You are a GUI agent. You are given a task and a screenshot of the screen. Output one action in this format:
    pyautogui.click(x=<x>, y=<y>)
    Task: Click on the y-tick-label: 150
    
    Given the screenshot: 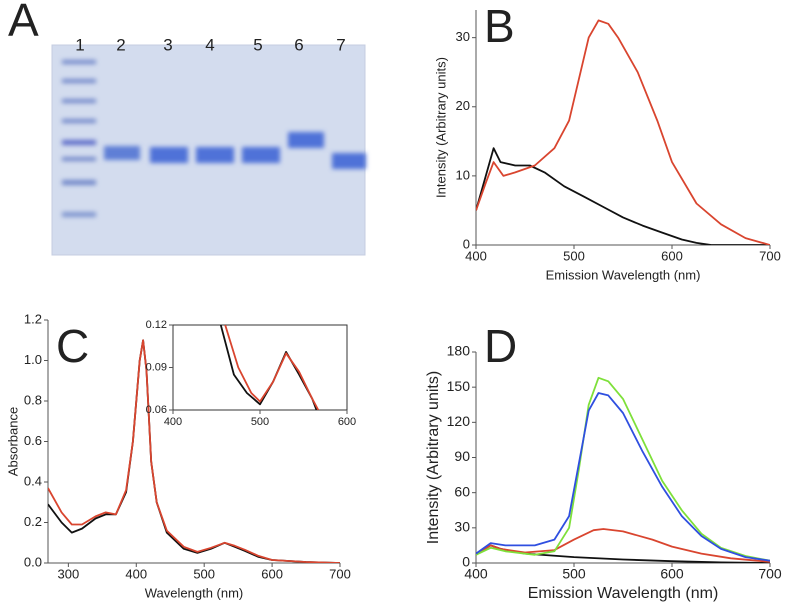 What is the action you would take?
    pyautogui.click(x=459, y=386)
    